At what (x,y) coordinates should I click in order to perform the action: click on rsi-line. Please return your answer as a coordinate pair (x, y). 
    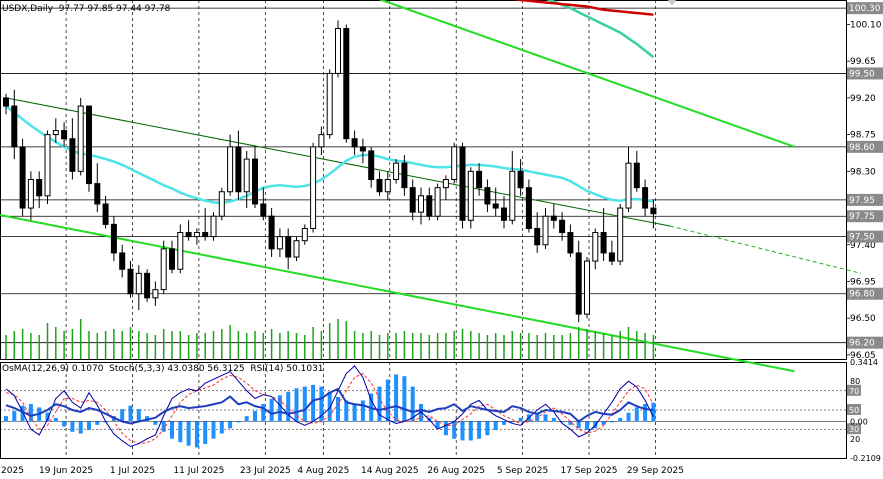
    Looking at the image, I should click on (329, 406).